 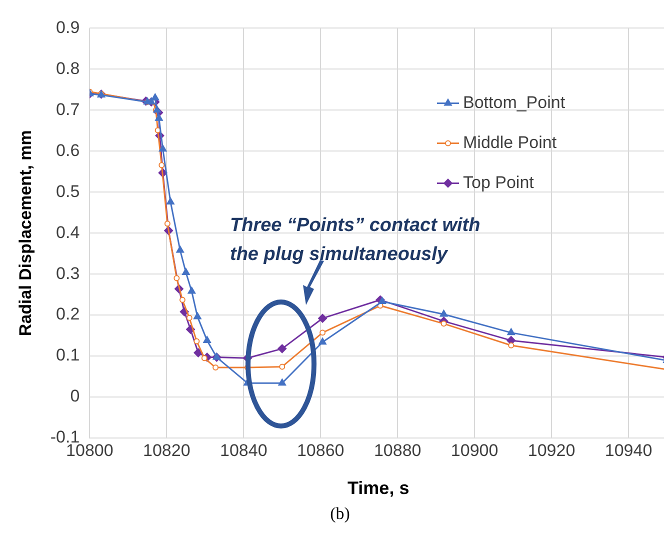 I want to click on y-tick-label: 0.6, so click(x=68, y=150).